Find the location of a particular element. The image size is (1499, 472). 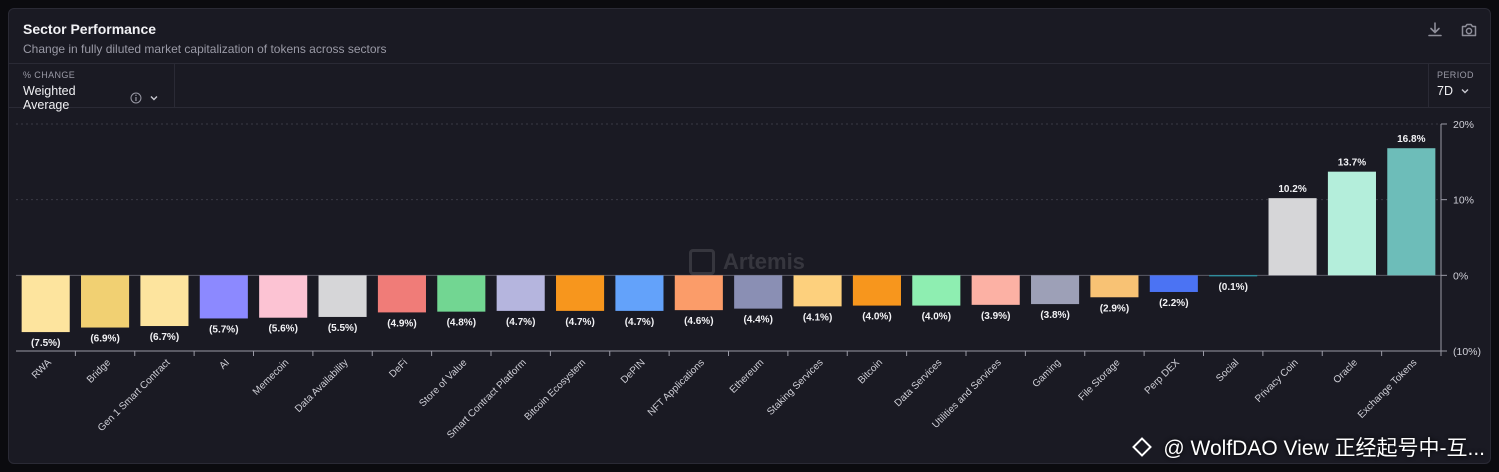

period-label: PERIOD is located at coordinates (1455, 75).